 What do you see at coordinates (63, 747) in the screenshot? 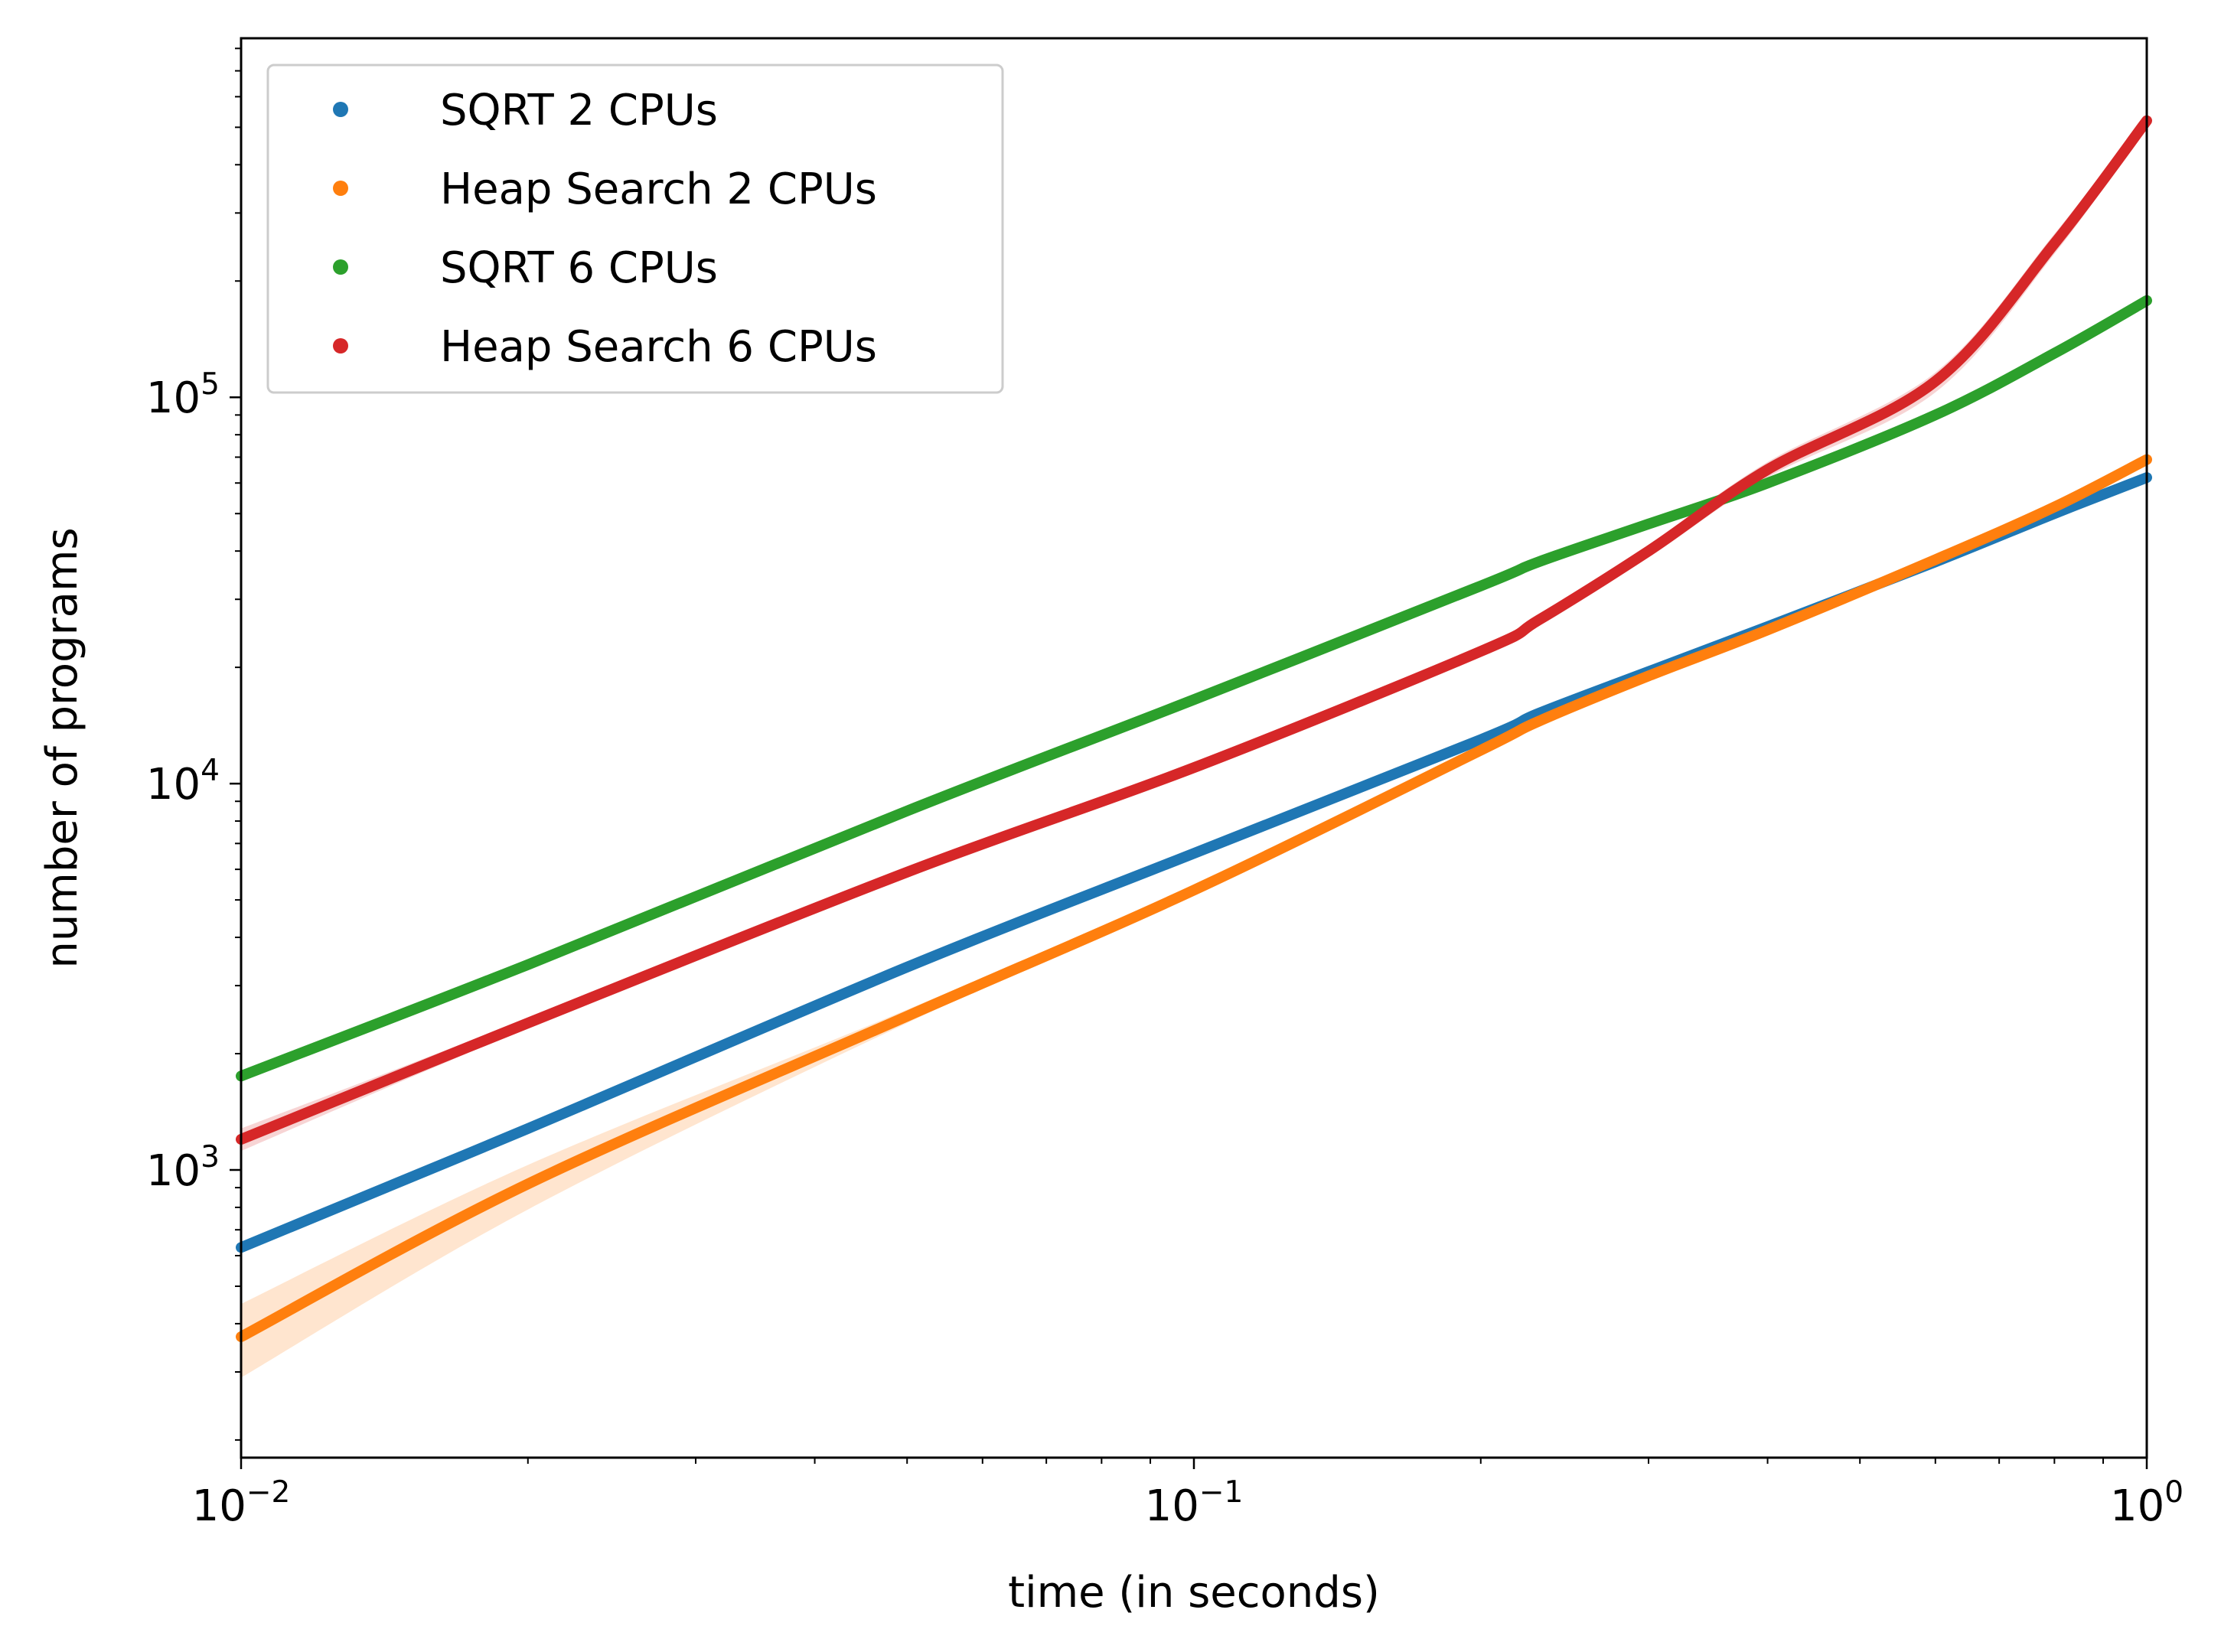
I see `y-axis-label: number of programs` at bounding box center [63, 747].